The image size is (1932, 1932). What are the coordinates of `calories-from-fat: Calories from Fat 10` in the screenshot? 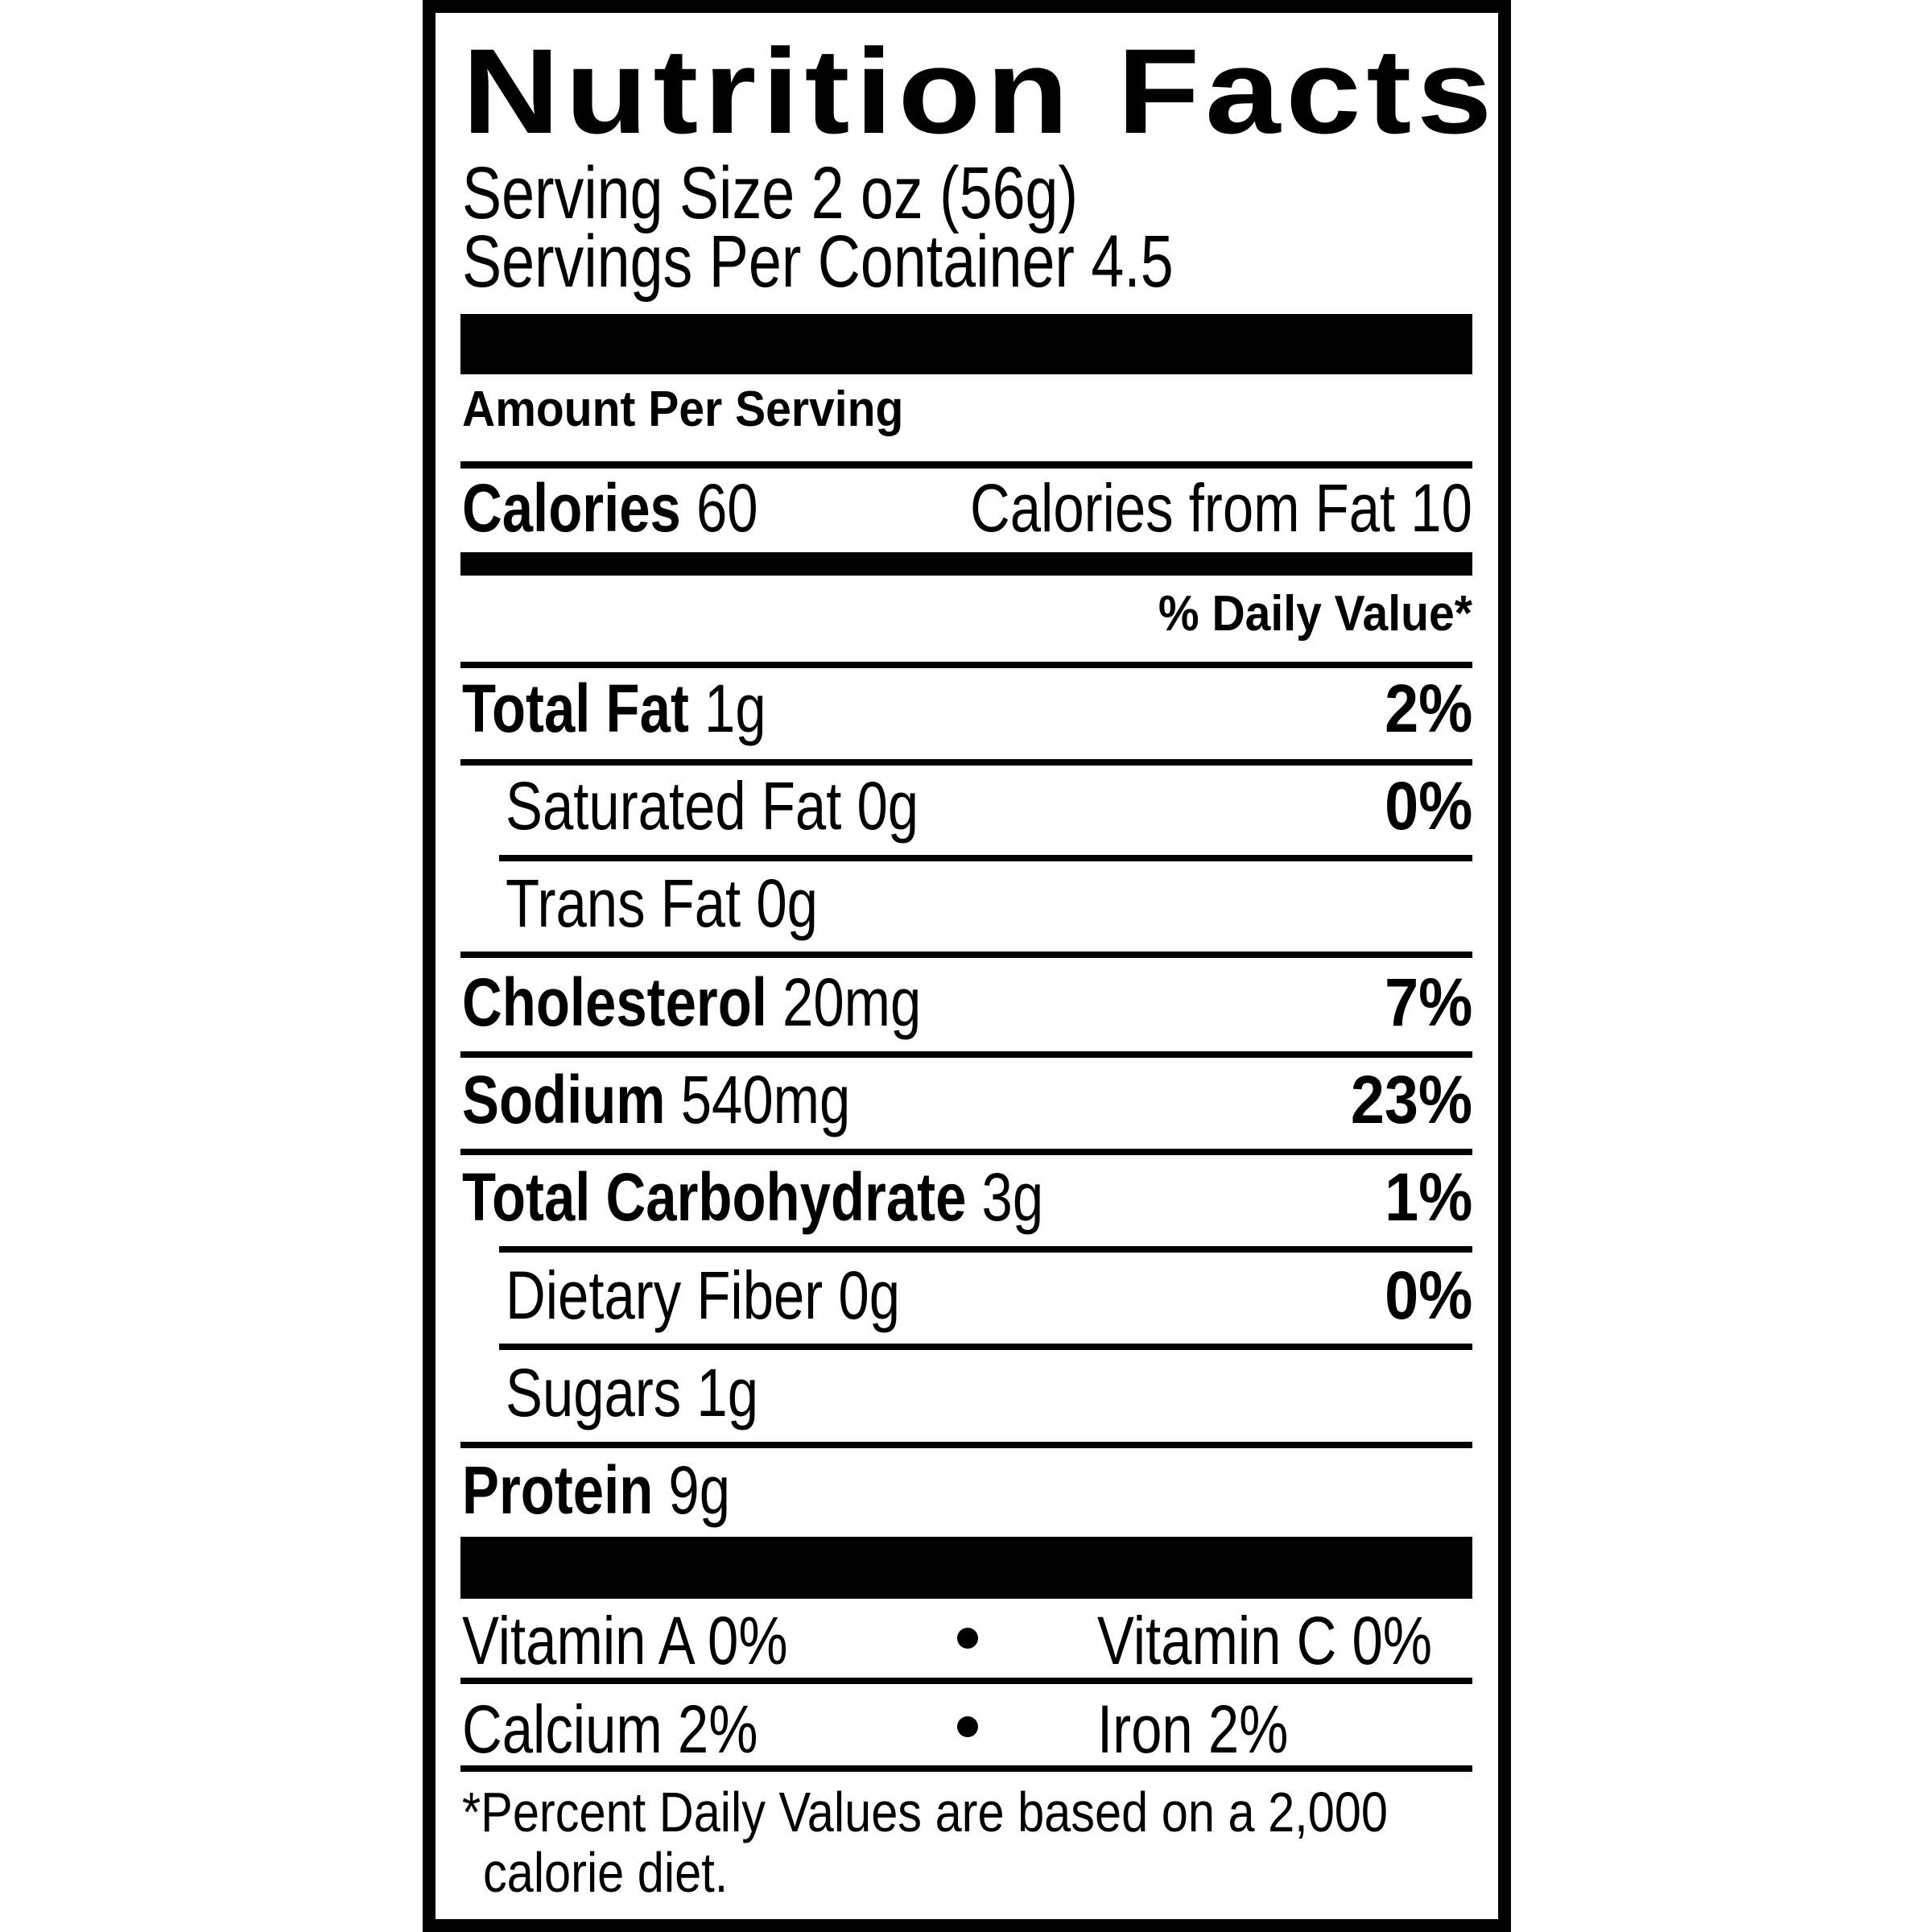 It's located at (1221, 508).